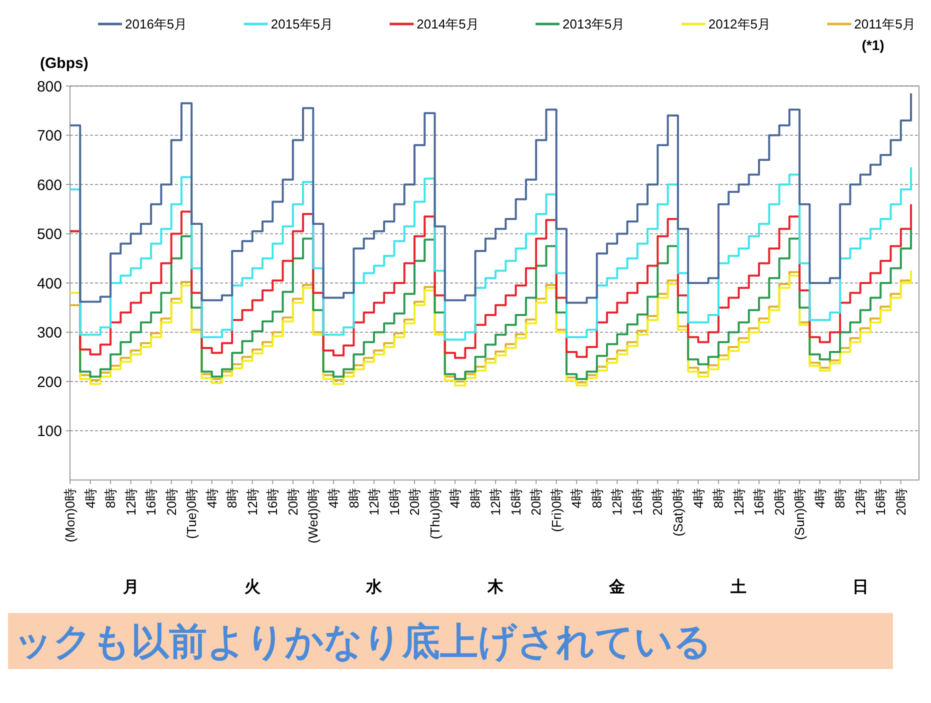 The image size is (931, 703). Describe the element at coordinates (373, 587) in the screenshot. I see `text: 水` at that location.